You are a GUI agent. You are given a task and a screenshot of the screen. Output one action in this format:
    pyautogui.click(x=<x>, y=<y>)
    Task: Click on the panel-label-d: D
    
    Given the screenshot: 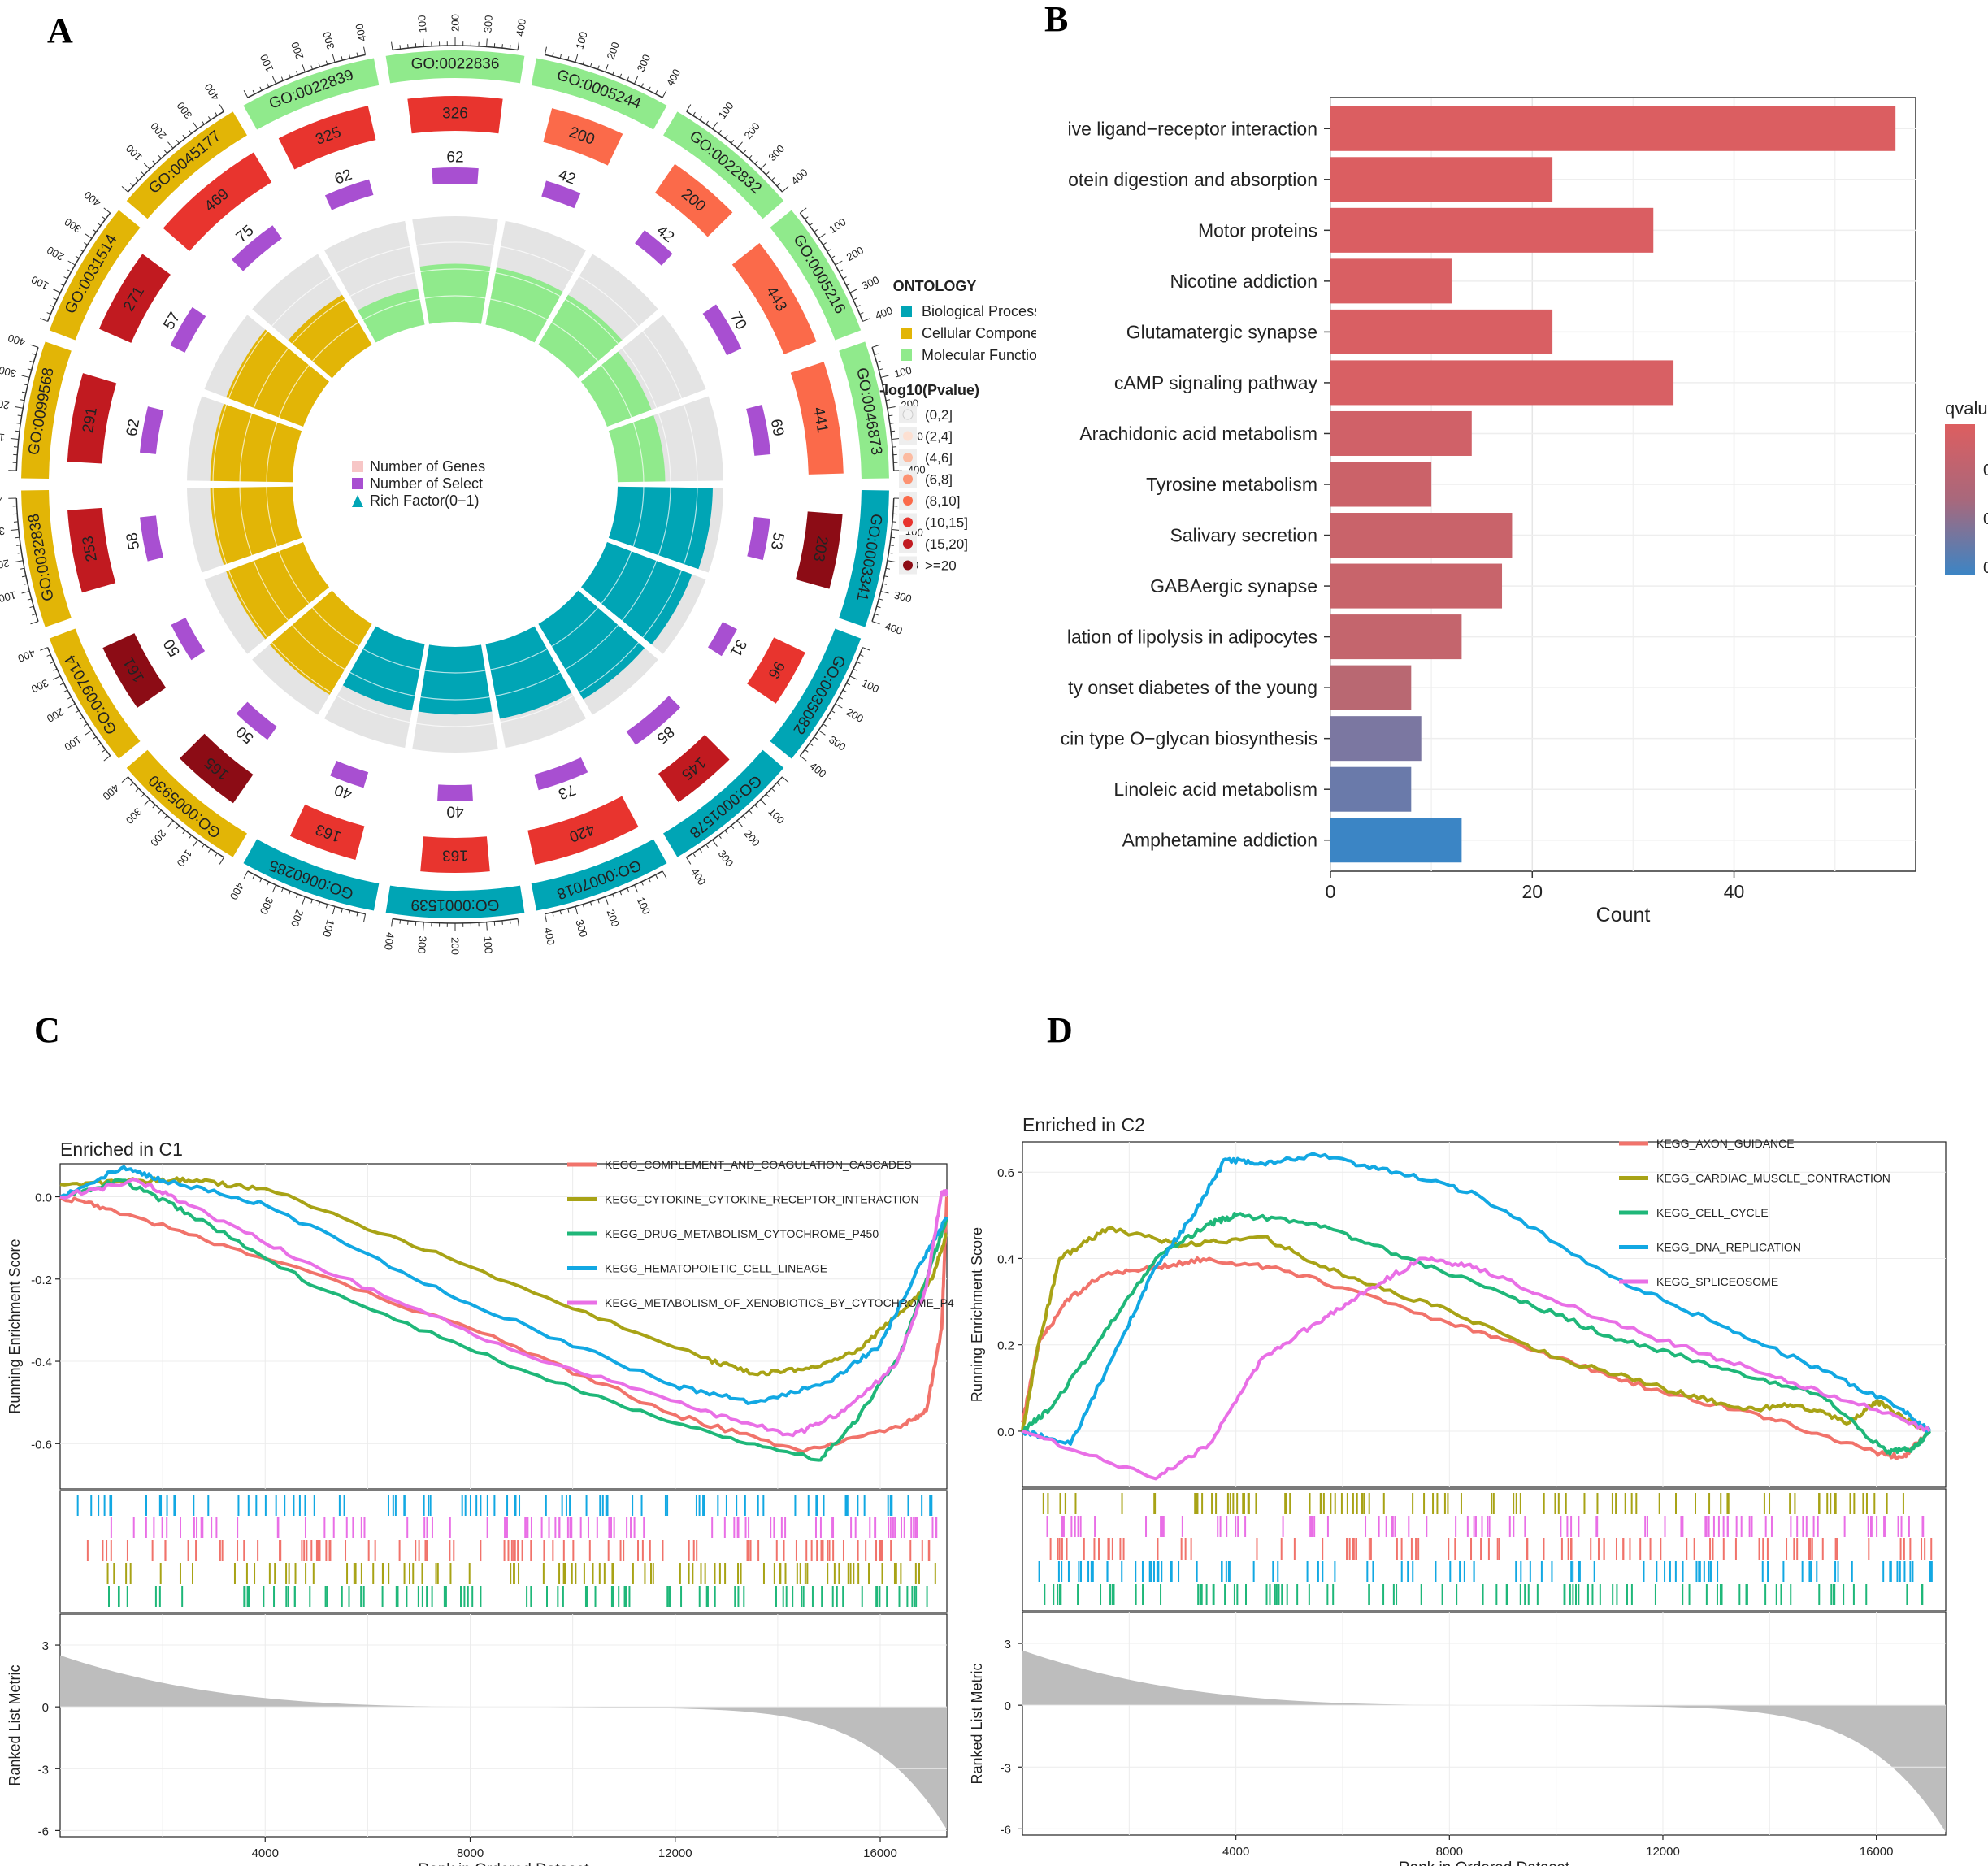 What is the action you would take?
    pyautogui.click(x=1060, y=1030)
    